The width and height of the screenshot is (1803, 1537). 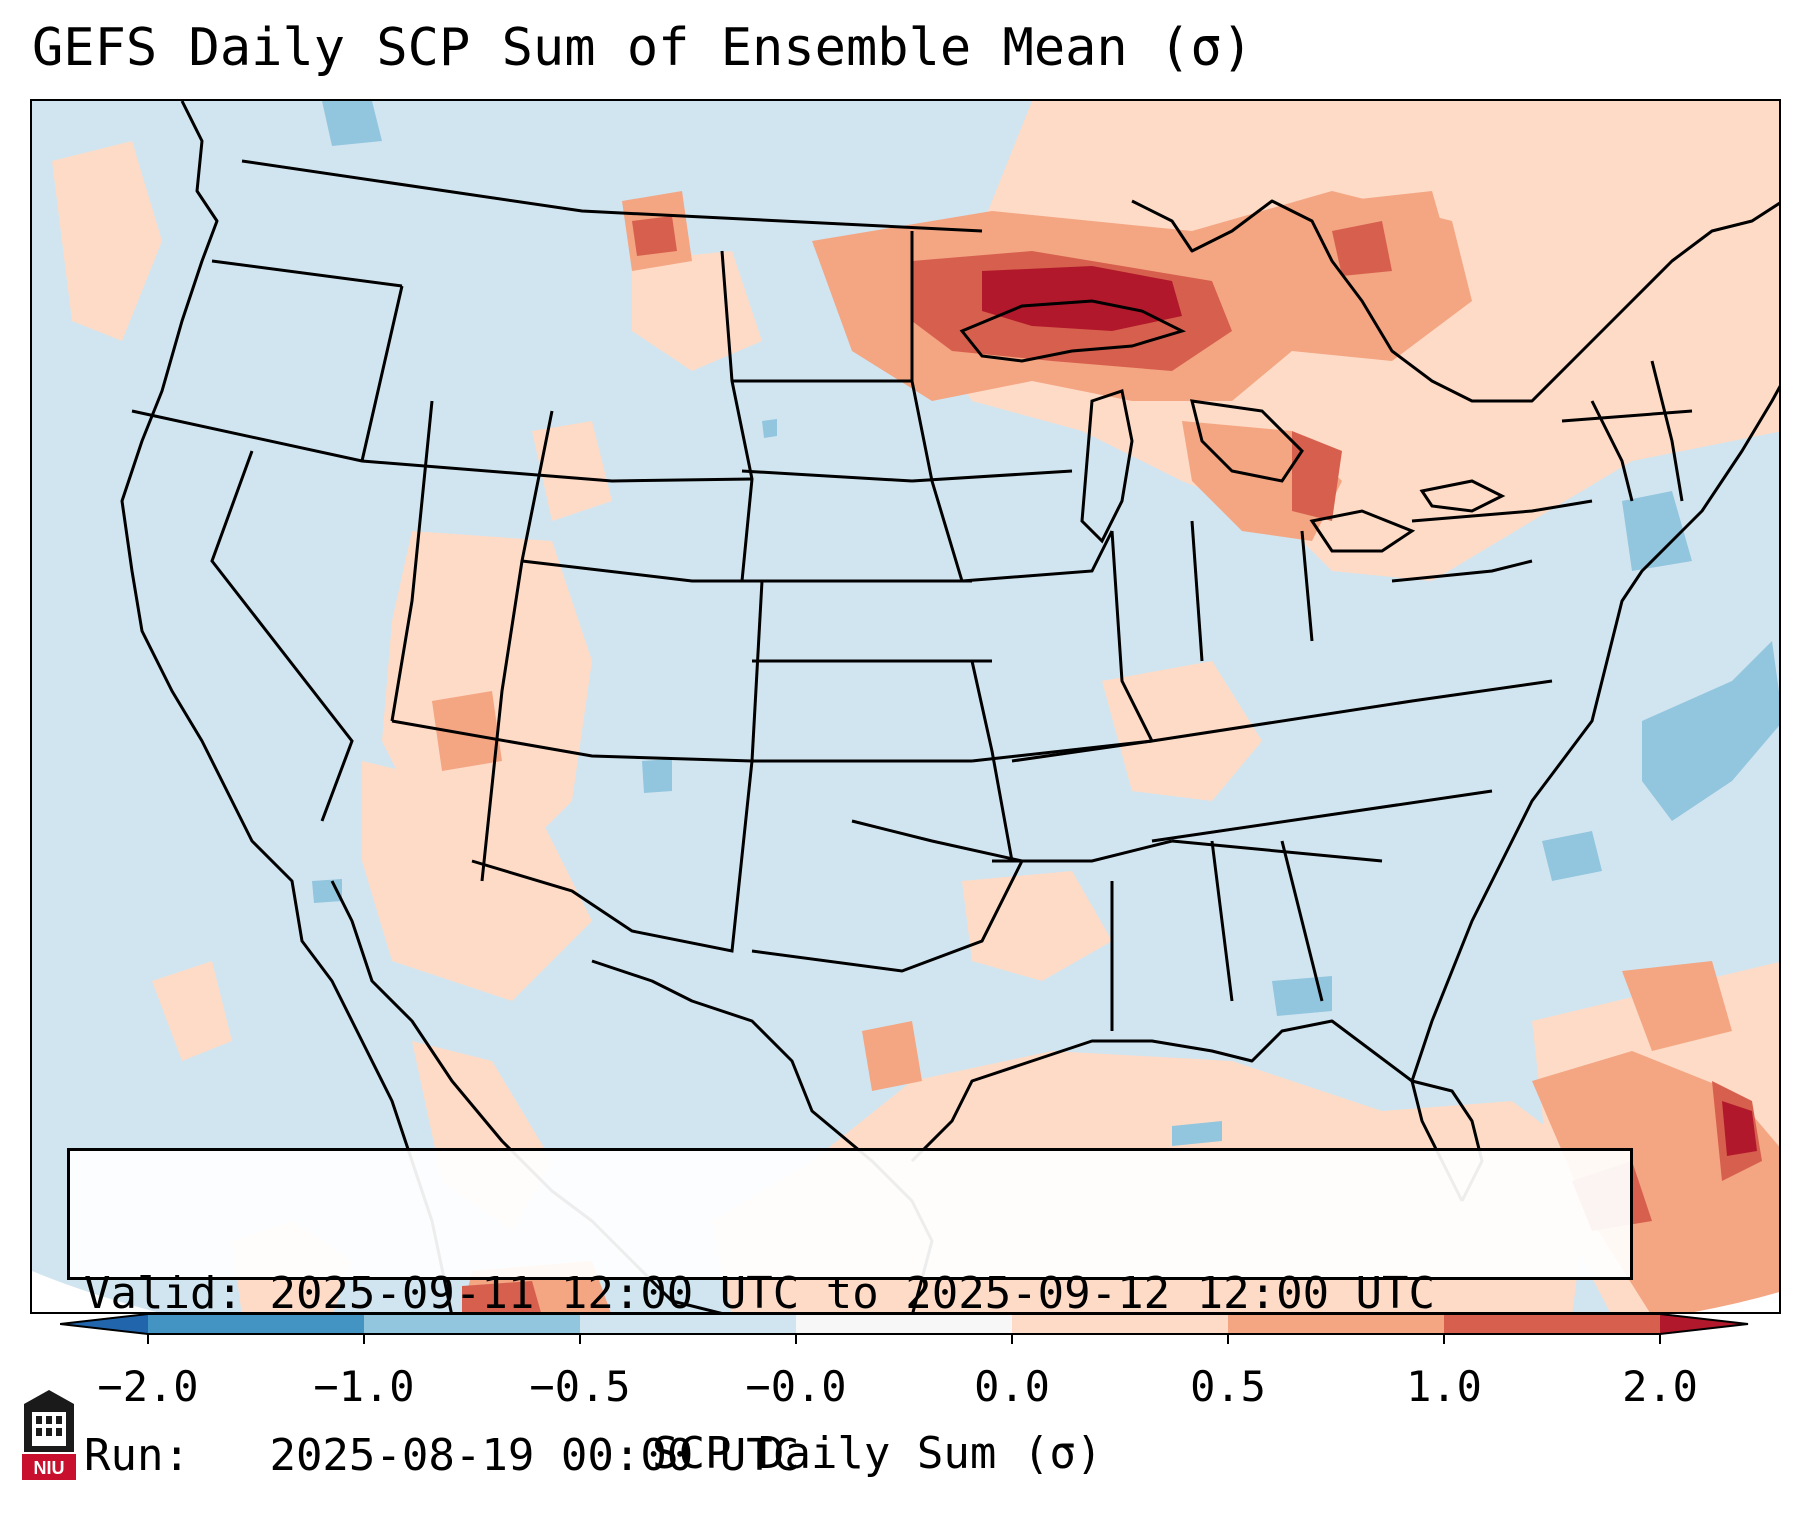 I want to click on niu-logo-icon: NIU, so click(x=49, y=1435).